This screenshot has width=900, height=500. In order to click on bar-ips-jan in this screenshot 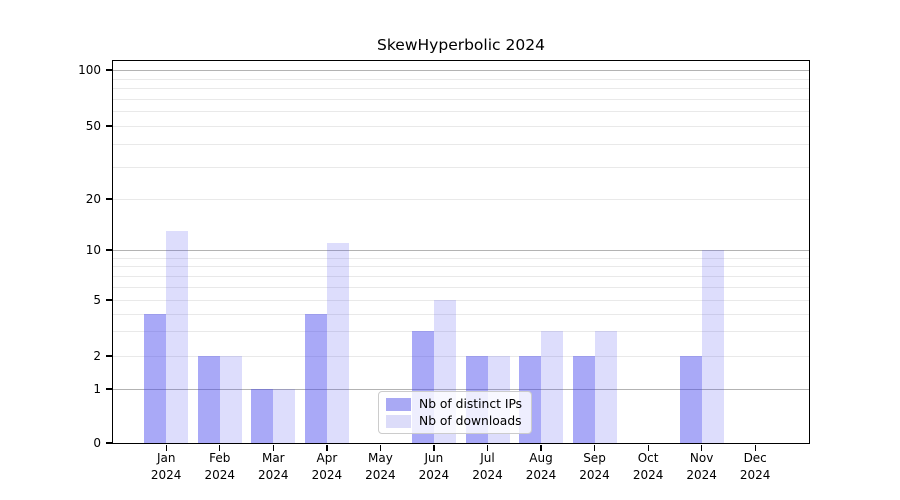, I will do `click(155, 378)`.